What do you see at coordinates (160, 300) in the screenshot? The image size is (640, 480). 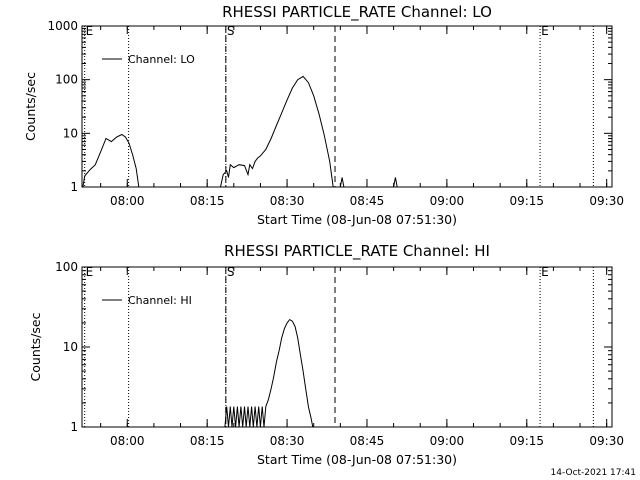 I see `legend-label-1: Channel: HI` at bounding box center [160, 300].